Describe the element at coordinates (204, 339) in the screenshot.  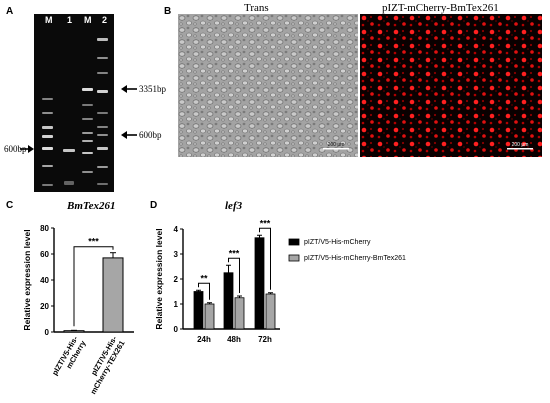
I see `x-tick-label: 24h` at that location.